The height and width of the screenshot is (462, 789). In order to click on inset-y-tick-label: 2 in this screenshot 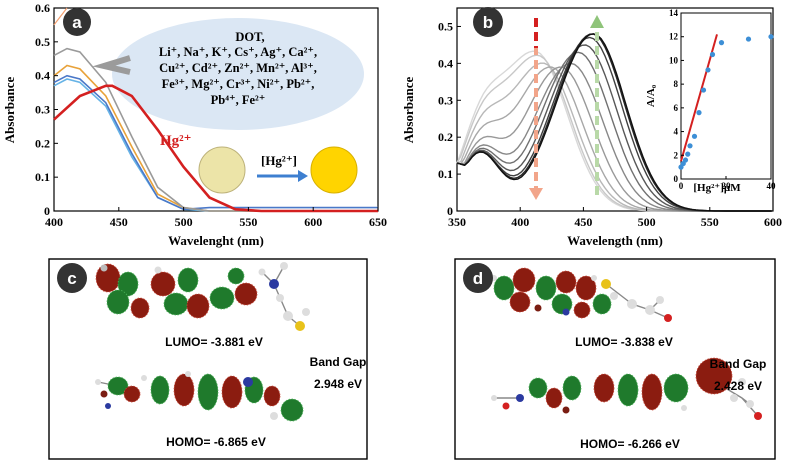, I will do `click(676, 155)`.